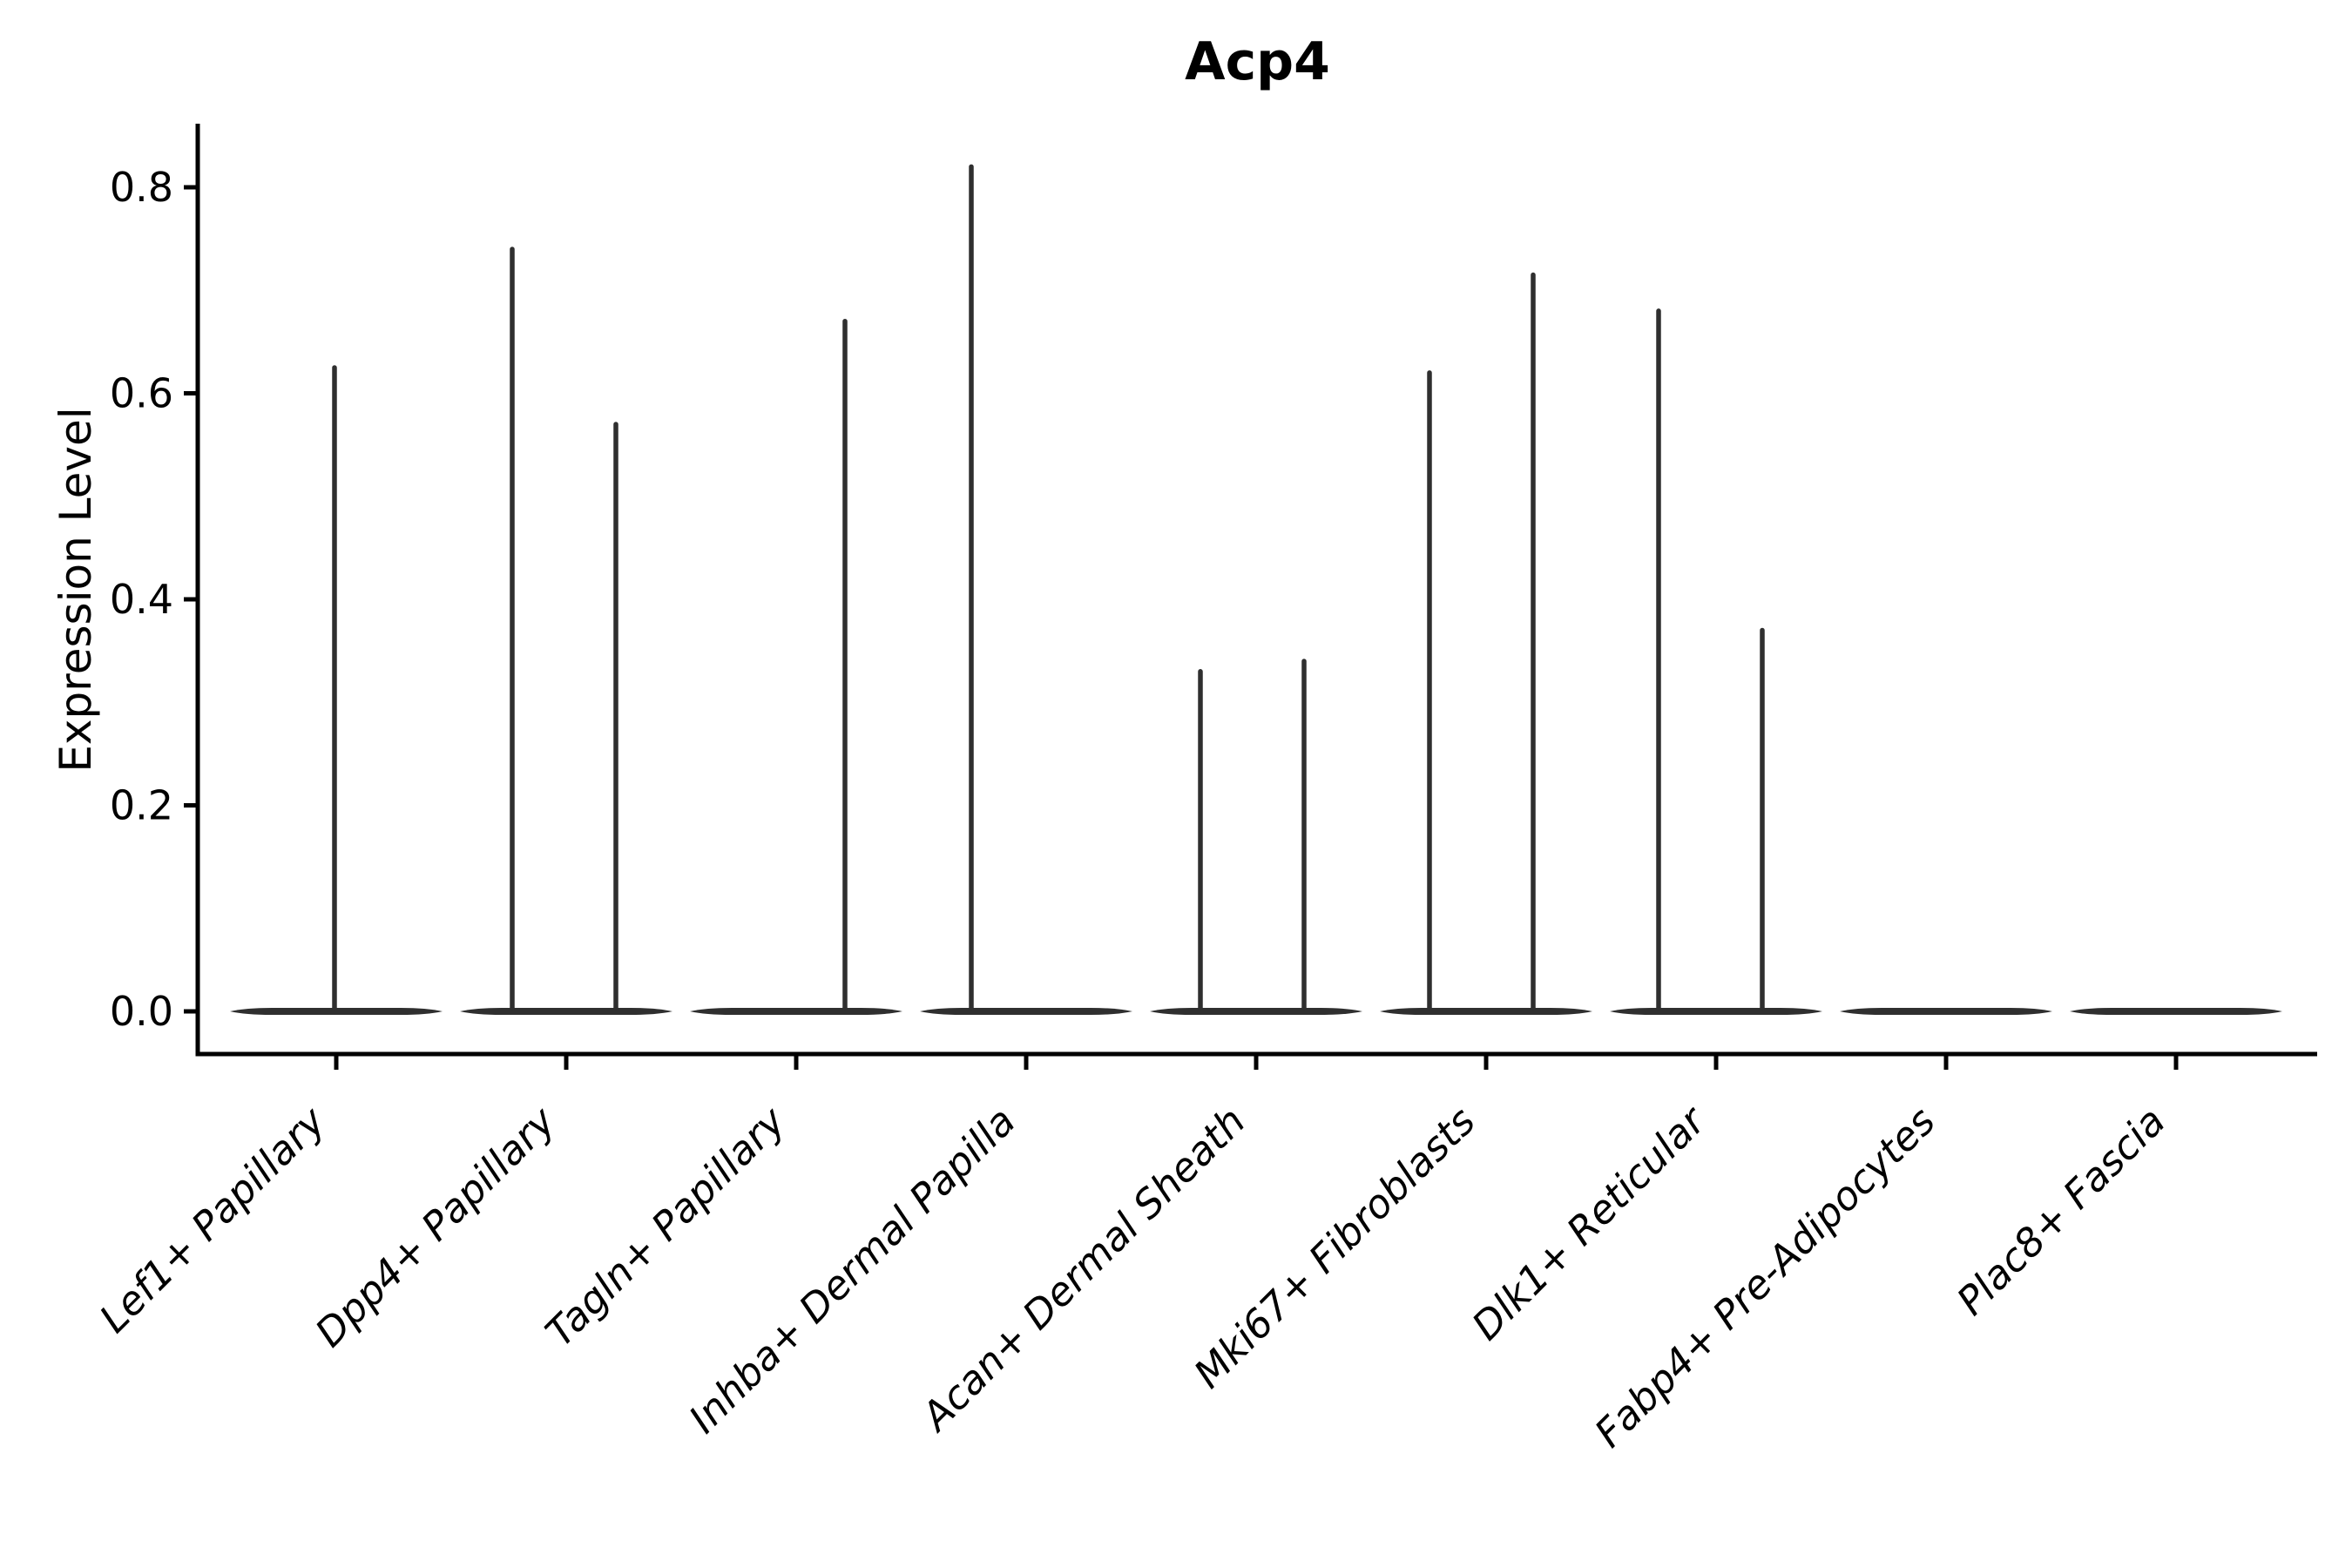 This screenshot has width=2352, height=1568. What do you see at coordinates (141, 599) in the screenshot?
I see `y-tick-label: 0.4` at bounding box center [141, 599].